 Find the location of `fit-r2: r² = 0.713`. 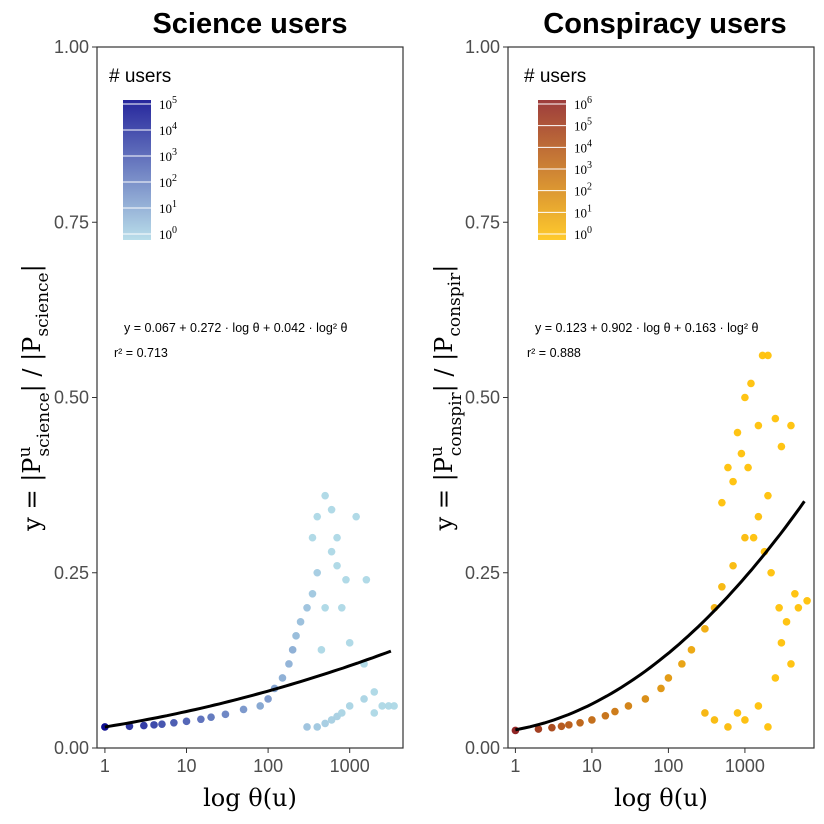

fit-r2: r² = 0.713 is located at coordinates (141, 353).